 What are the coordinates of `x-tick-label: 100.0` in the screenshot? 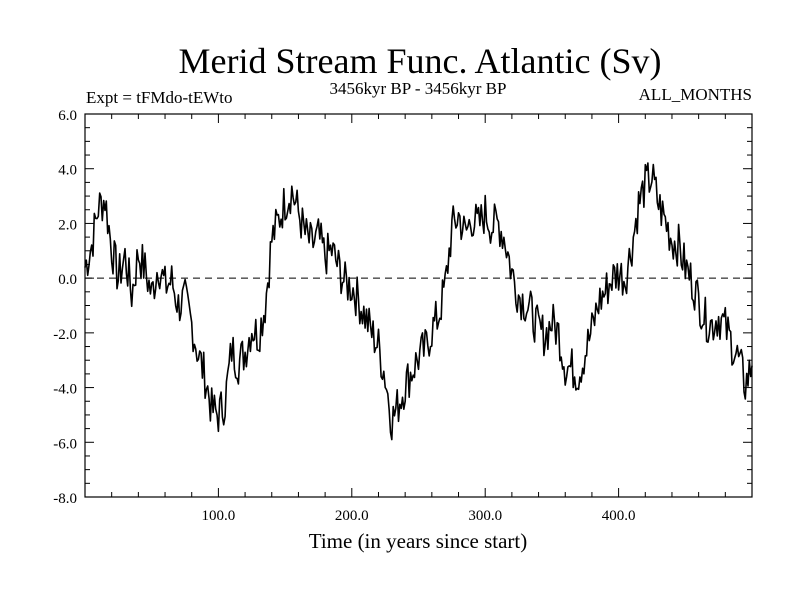 It's located at (219, 516).